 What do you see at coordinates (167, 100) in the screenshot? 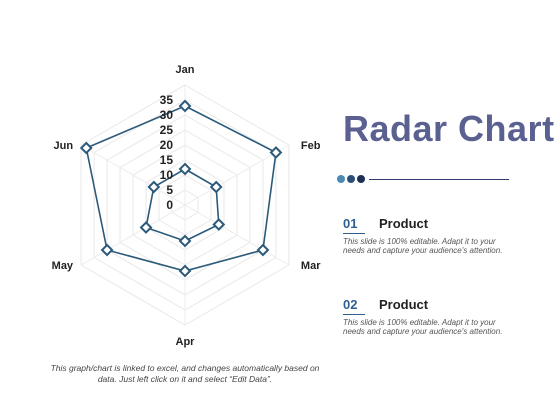
I see `tick-label-35: 35` at bounding box center [167, 100].